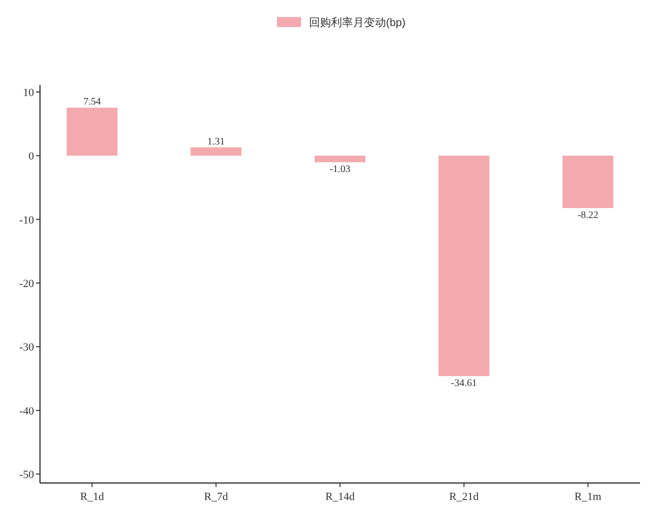 The height and width of the screenshot is (505, 648). What do you see at coordinates (216, 497) in the screenshot?
I see `x-tick-label: R_7d` at bounding box center [216, 497].